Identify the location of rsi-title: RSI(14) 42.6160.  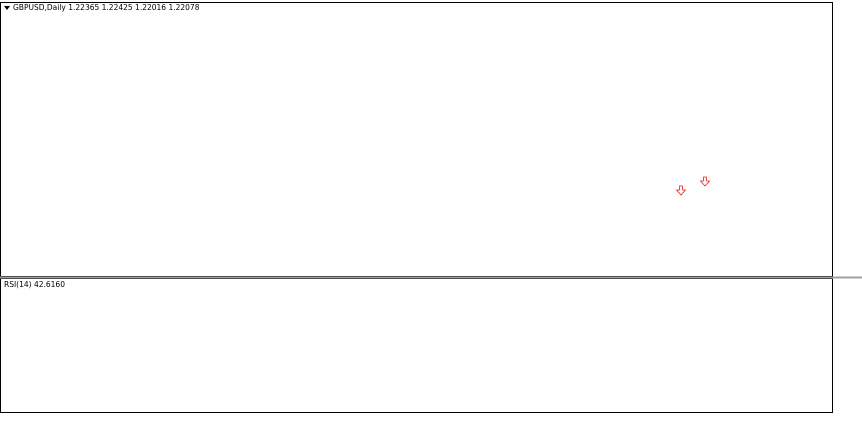
(34, 284).